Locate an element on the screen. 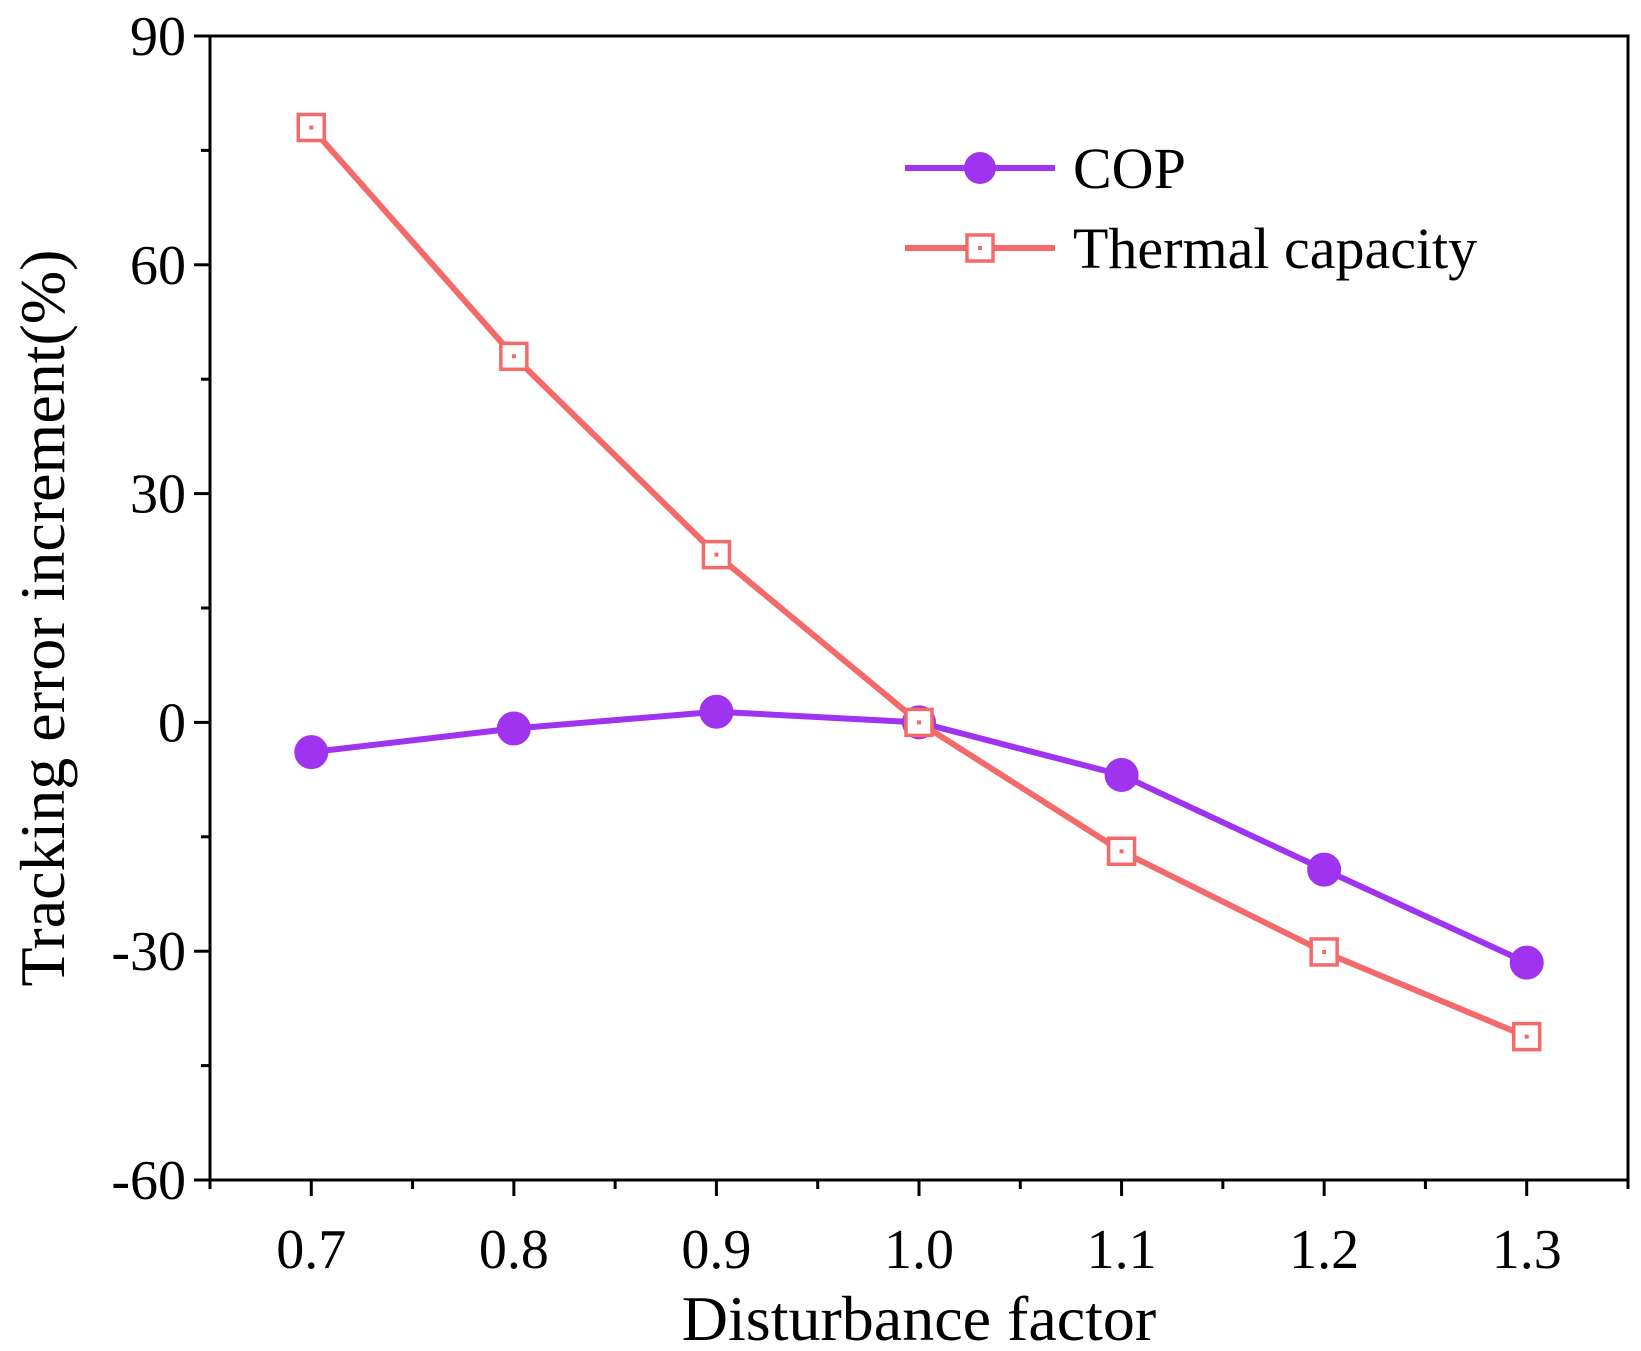 The width and height of the screenshot is (1641, 1351). legend-item: Thermal capacity is located at coordinates (1191, 248).